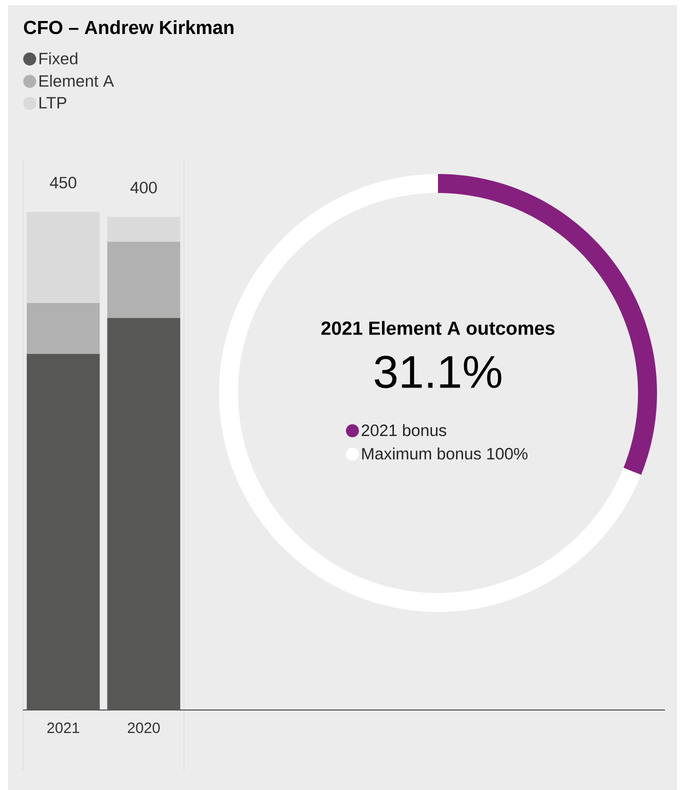 The height and width of the screenshot is (790, 681). Describe the element at coordinates (63, 728) in the screenshot. I see `x-tick-label: 2021` at that location.